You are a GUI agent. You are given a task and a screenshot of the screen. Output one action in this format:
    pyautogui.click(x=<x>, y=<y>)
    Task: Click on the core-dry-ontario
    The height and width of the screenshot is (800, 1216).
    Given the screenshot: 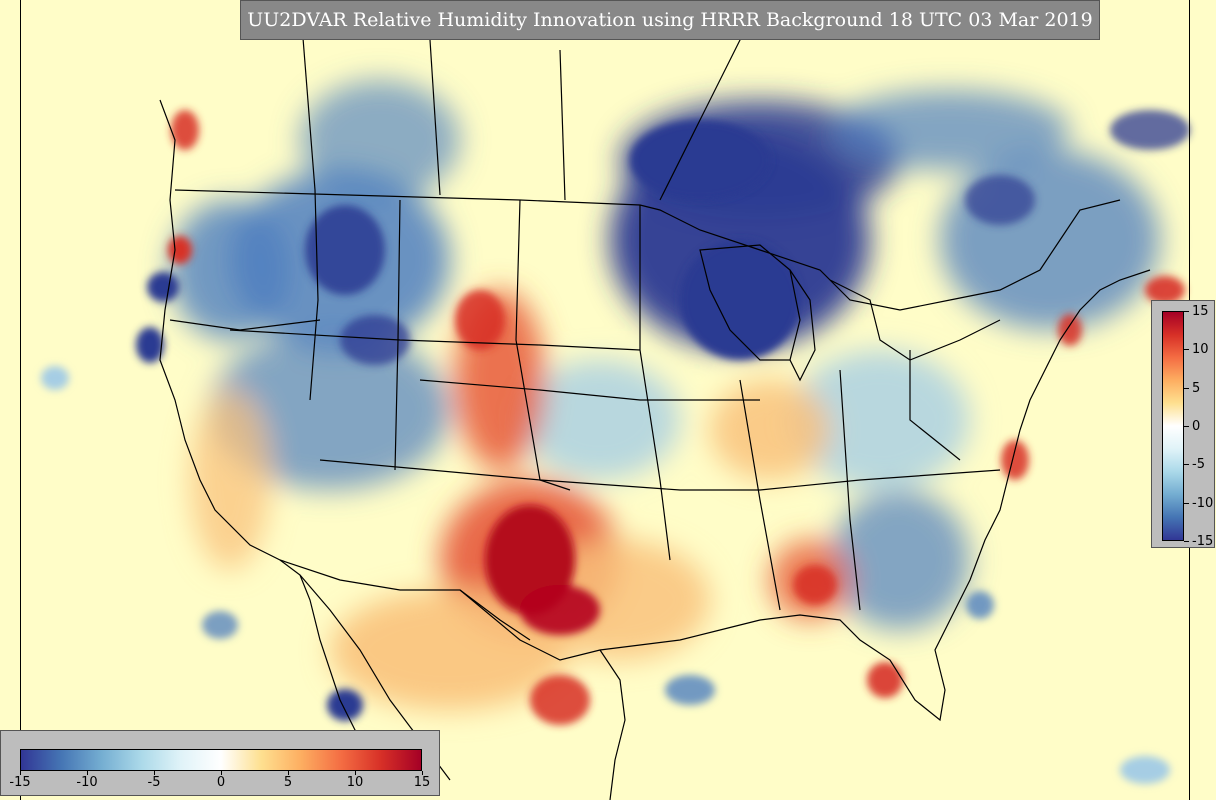 What is the action you would take?
    pyautogui.click(x=700, y=160)
    